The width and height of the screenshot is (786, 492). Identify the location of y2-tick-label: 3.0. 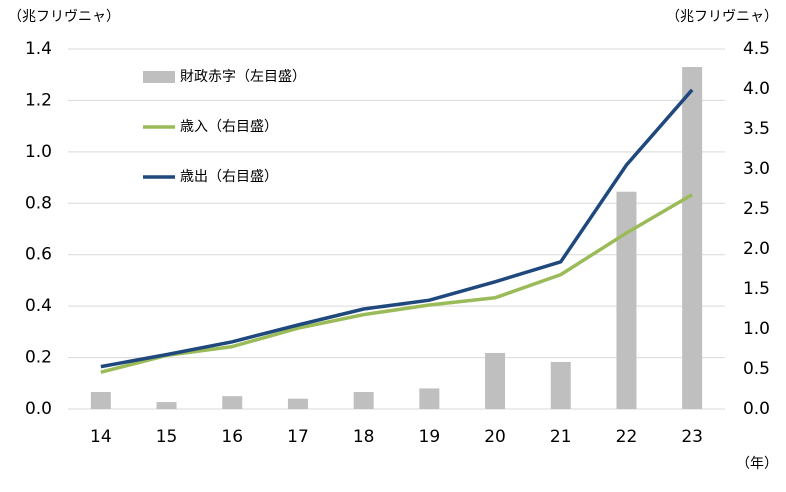
(756, 169).